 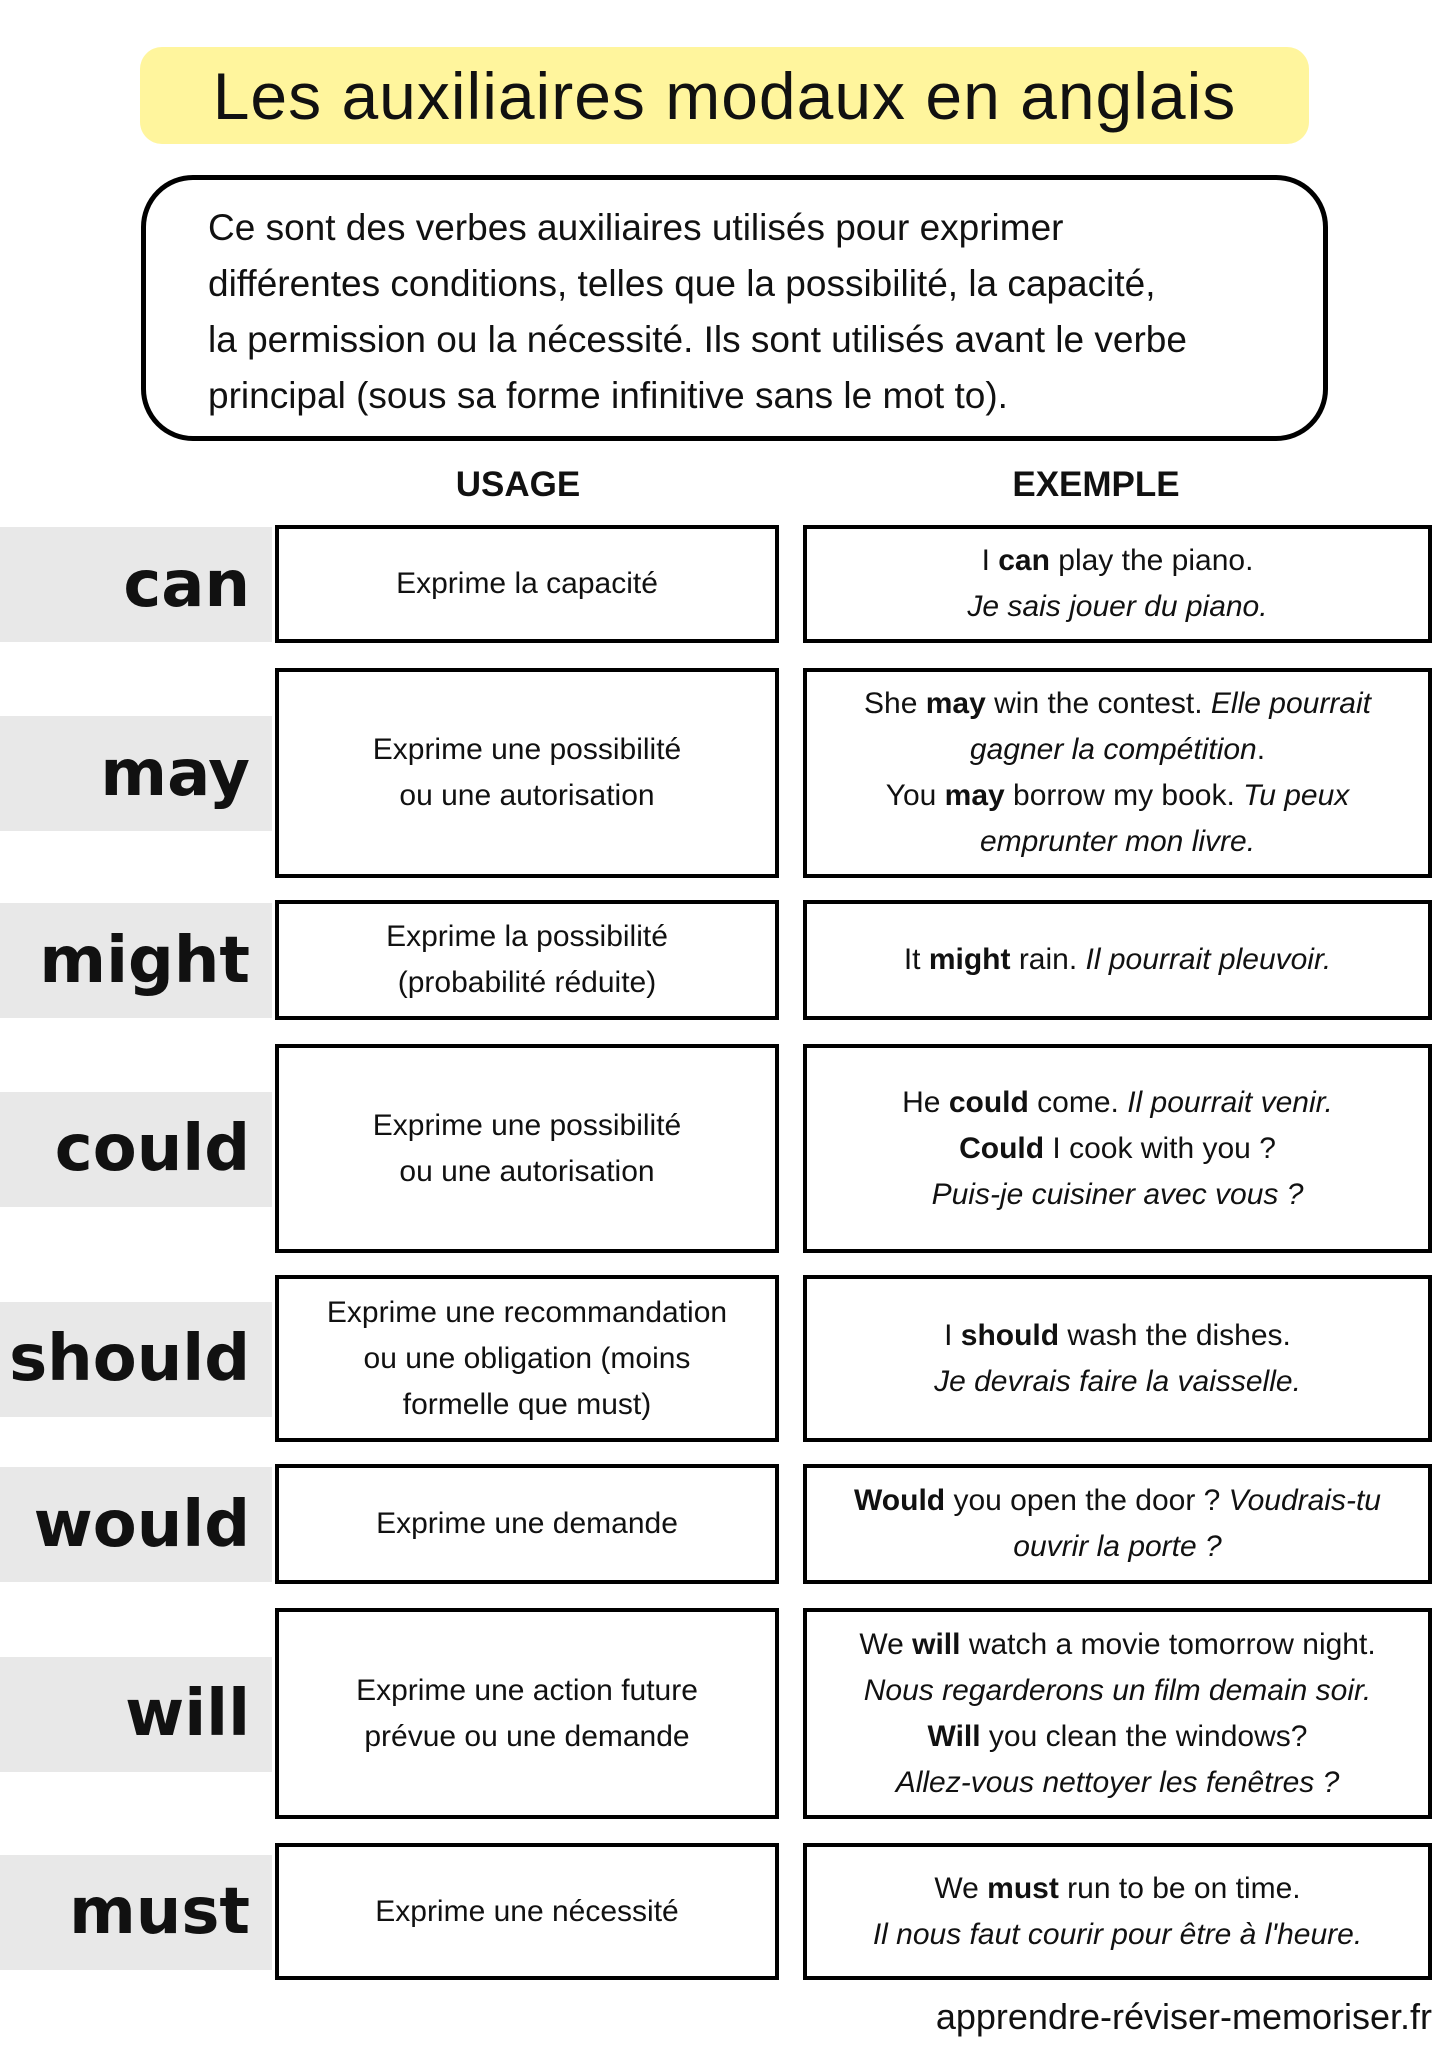 What do you see at coordinates (1261, 749) in the screenshot?
I see `example-text: .` at bounding box center [1261, 749].